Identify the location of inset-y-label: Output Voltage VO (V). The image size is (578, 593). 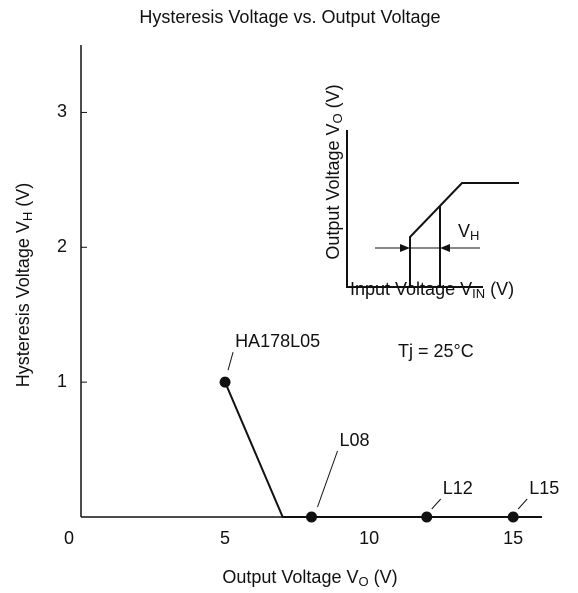
(334, 171).